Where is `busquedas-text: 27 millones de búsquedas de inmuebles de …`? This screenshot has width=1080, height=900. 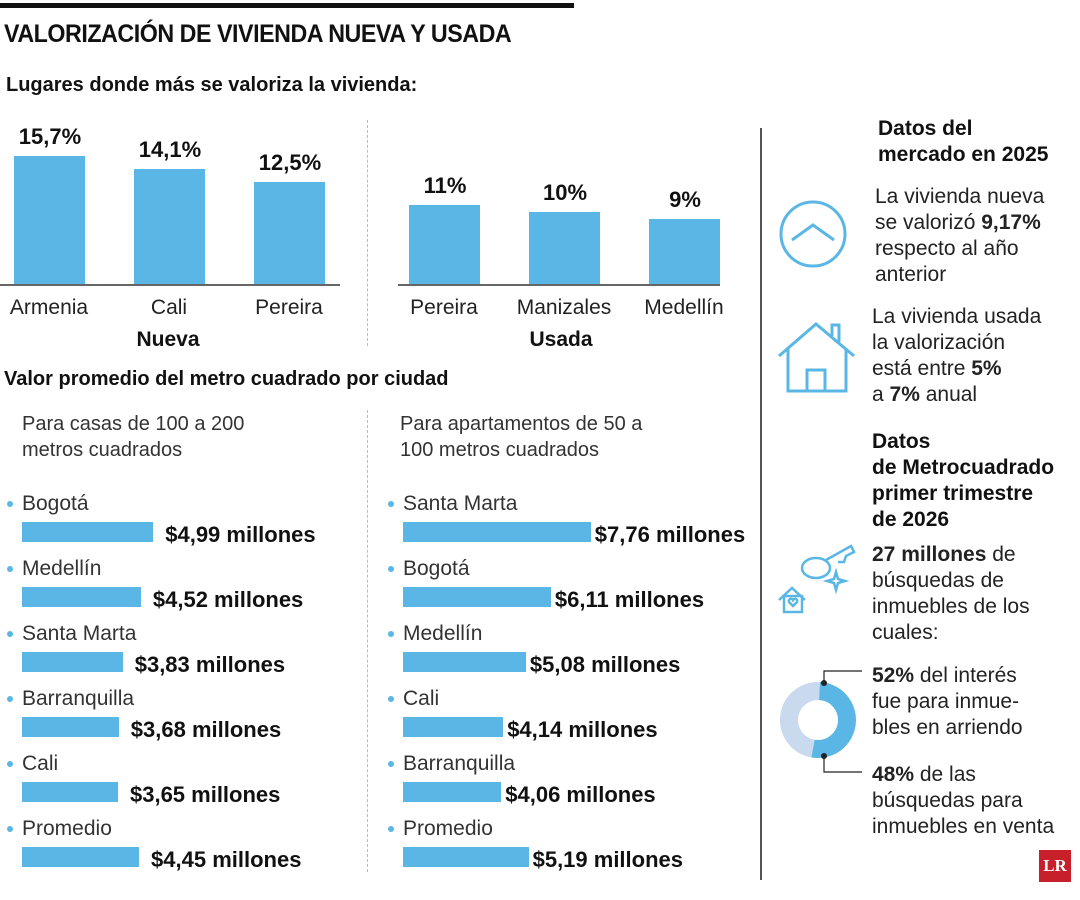 busquedas-text: 27 millones de búsquedas de inmuebles de … is located at coordinates (951, 593).